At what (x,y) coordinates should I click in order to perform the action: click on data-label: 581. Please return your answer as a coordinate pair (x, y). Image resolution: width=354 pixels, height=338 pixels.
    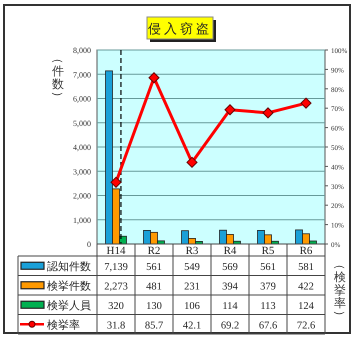
    Looking at the image, I should click on (306, 267).